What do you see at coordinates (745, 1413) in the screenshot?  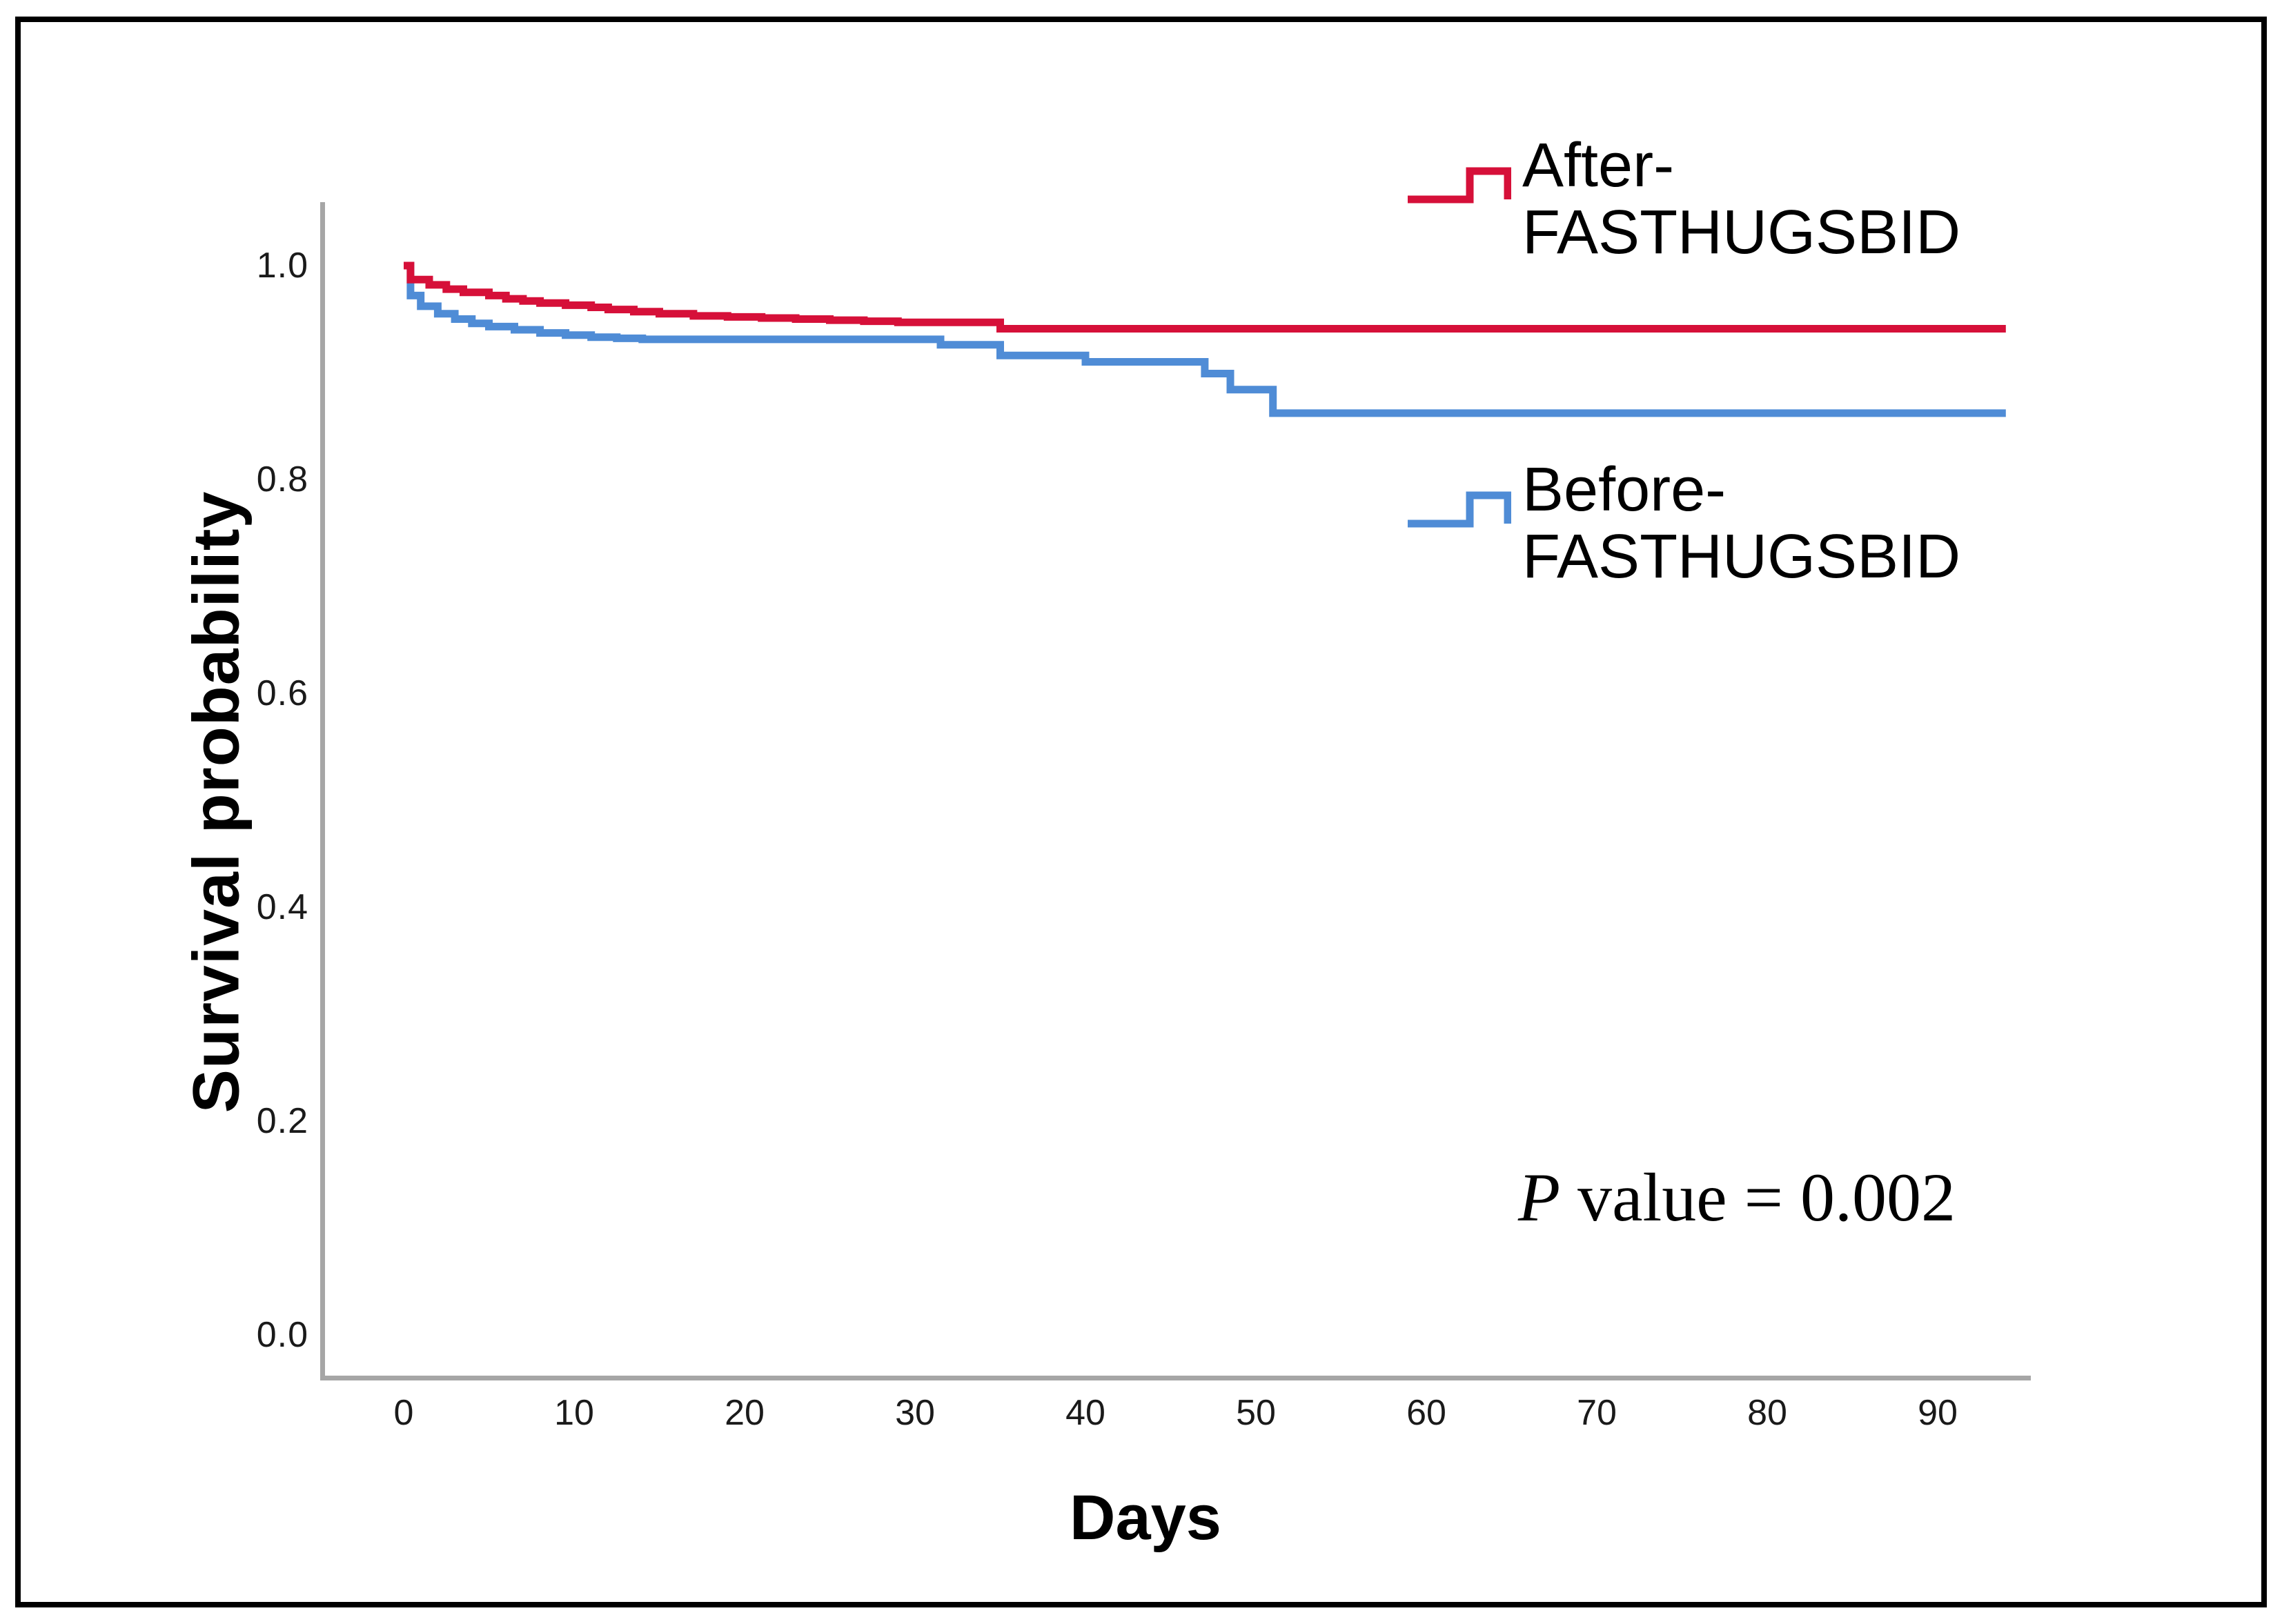 I see `x-tick-label-20: 20` at bounding box center [745, 1413].